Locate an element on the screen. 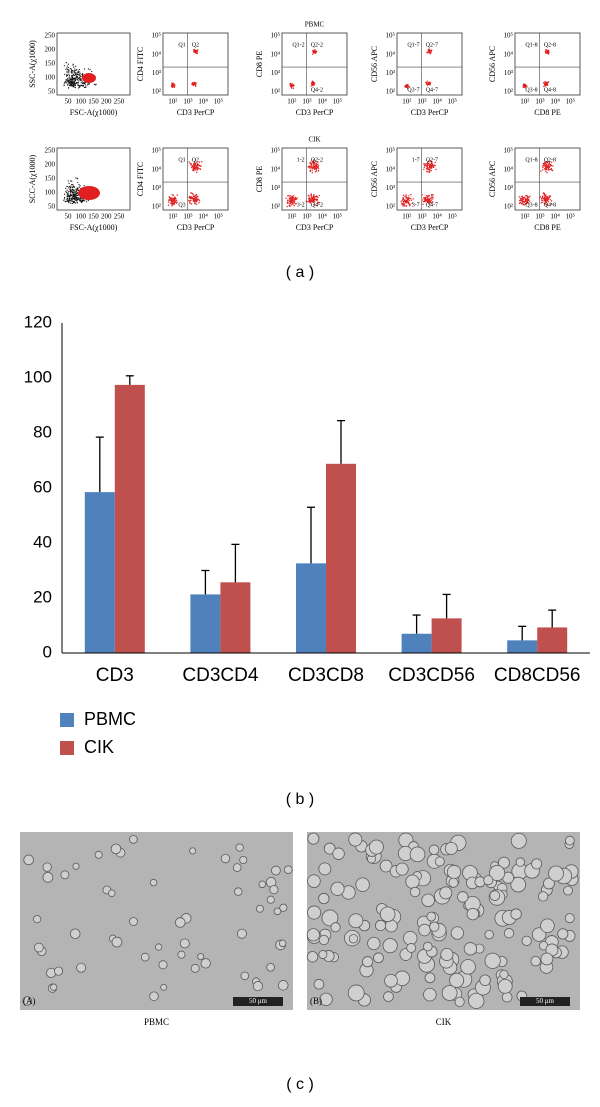 This screenshot has width=600, height=1107. y-axis-label: CD8 PE is located at coordinates (259, 64).